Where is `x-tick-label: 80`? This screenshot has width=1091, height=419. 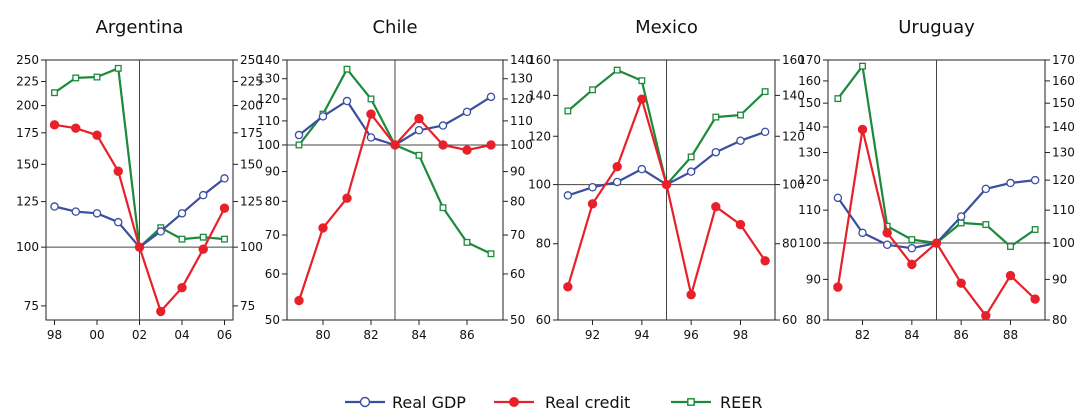 x-tick-label: 80 is located at coordinates (322, 335).